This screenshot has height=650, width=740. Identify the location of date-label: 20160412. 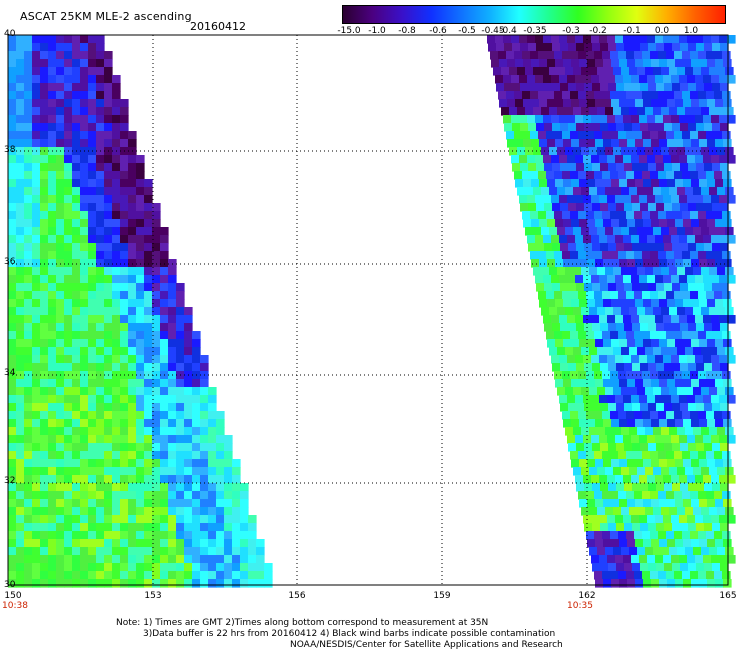
(218, 26).